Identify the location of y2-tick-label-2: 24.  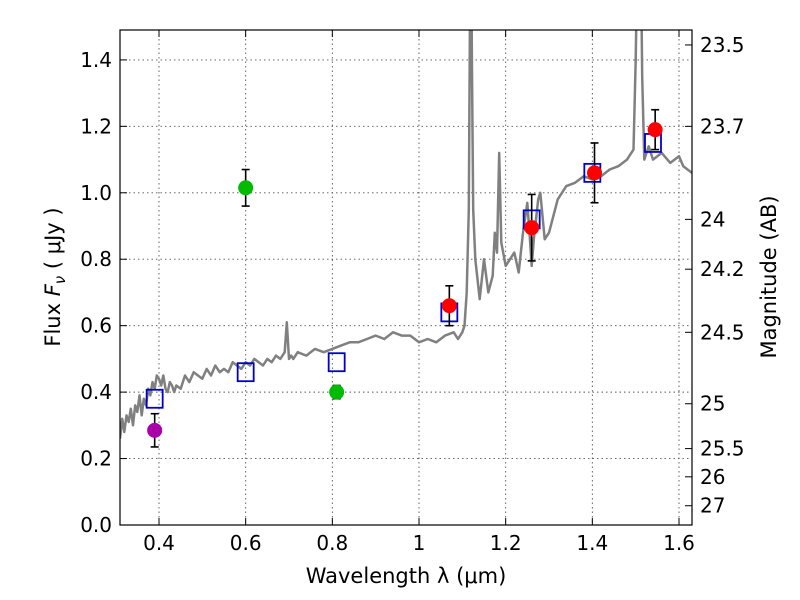
(712, 219).